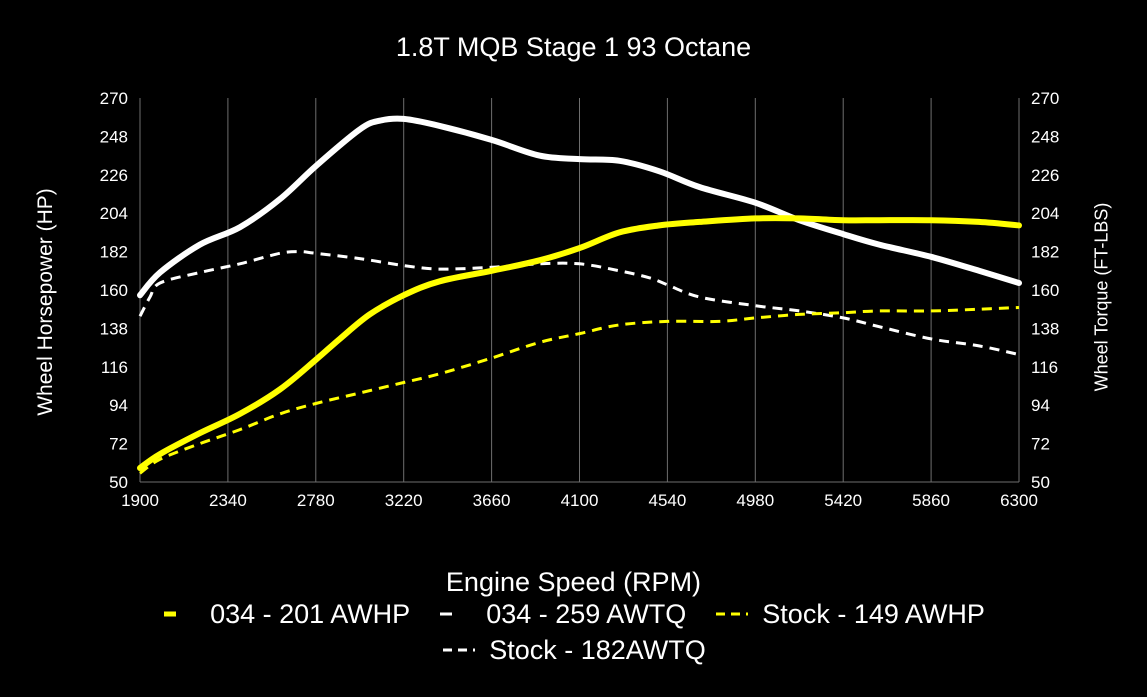 The height and width of the screenshot is (697, 1147). I want to click on x-tick-label: 4540, so click(667, 500).